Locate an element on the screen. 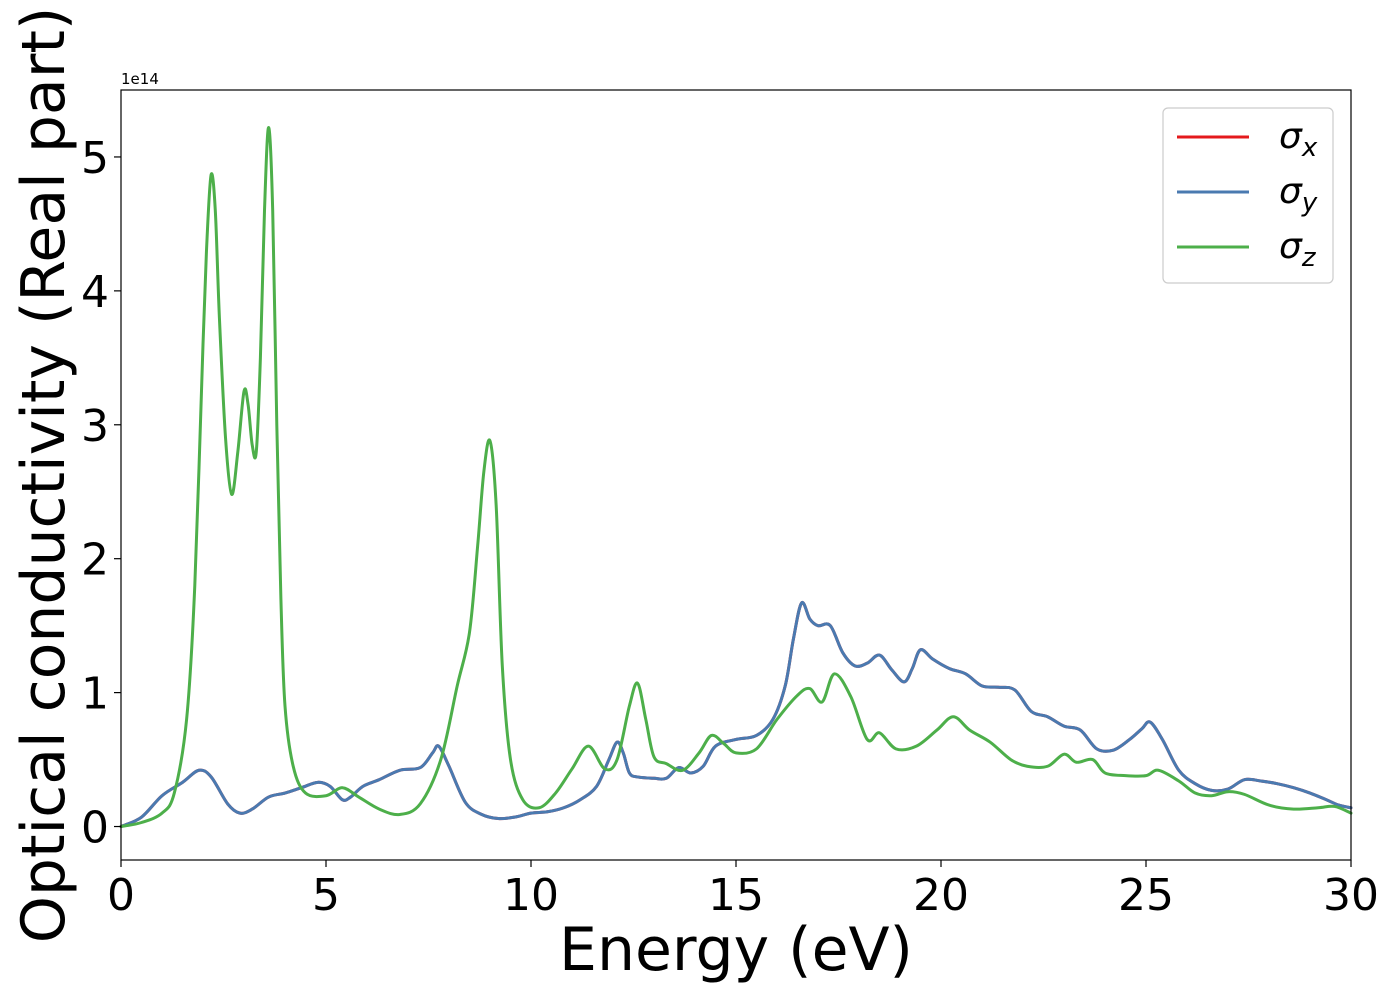 This screenshot has width=1400, height=1004. x-axis-title: Energy (eV) is located at coordinates (736, 950).